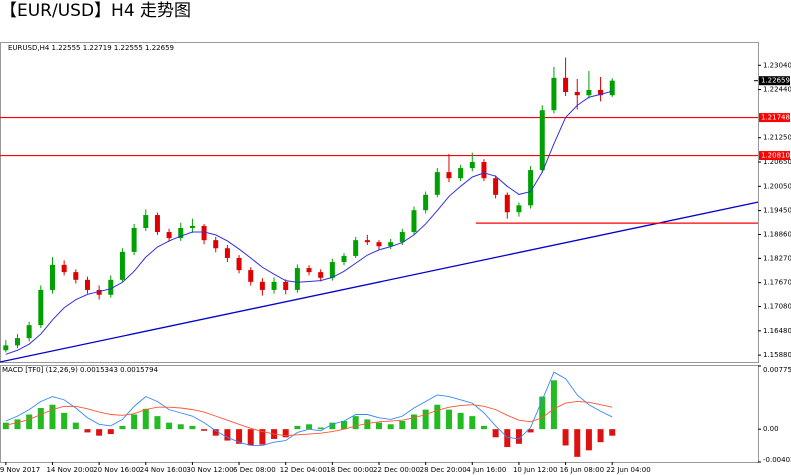  Describe the element at coordinates (777, 162) in the screenshot. I see `y-tick-label: 1.20650` at that location.